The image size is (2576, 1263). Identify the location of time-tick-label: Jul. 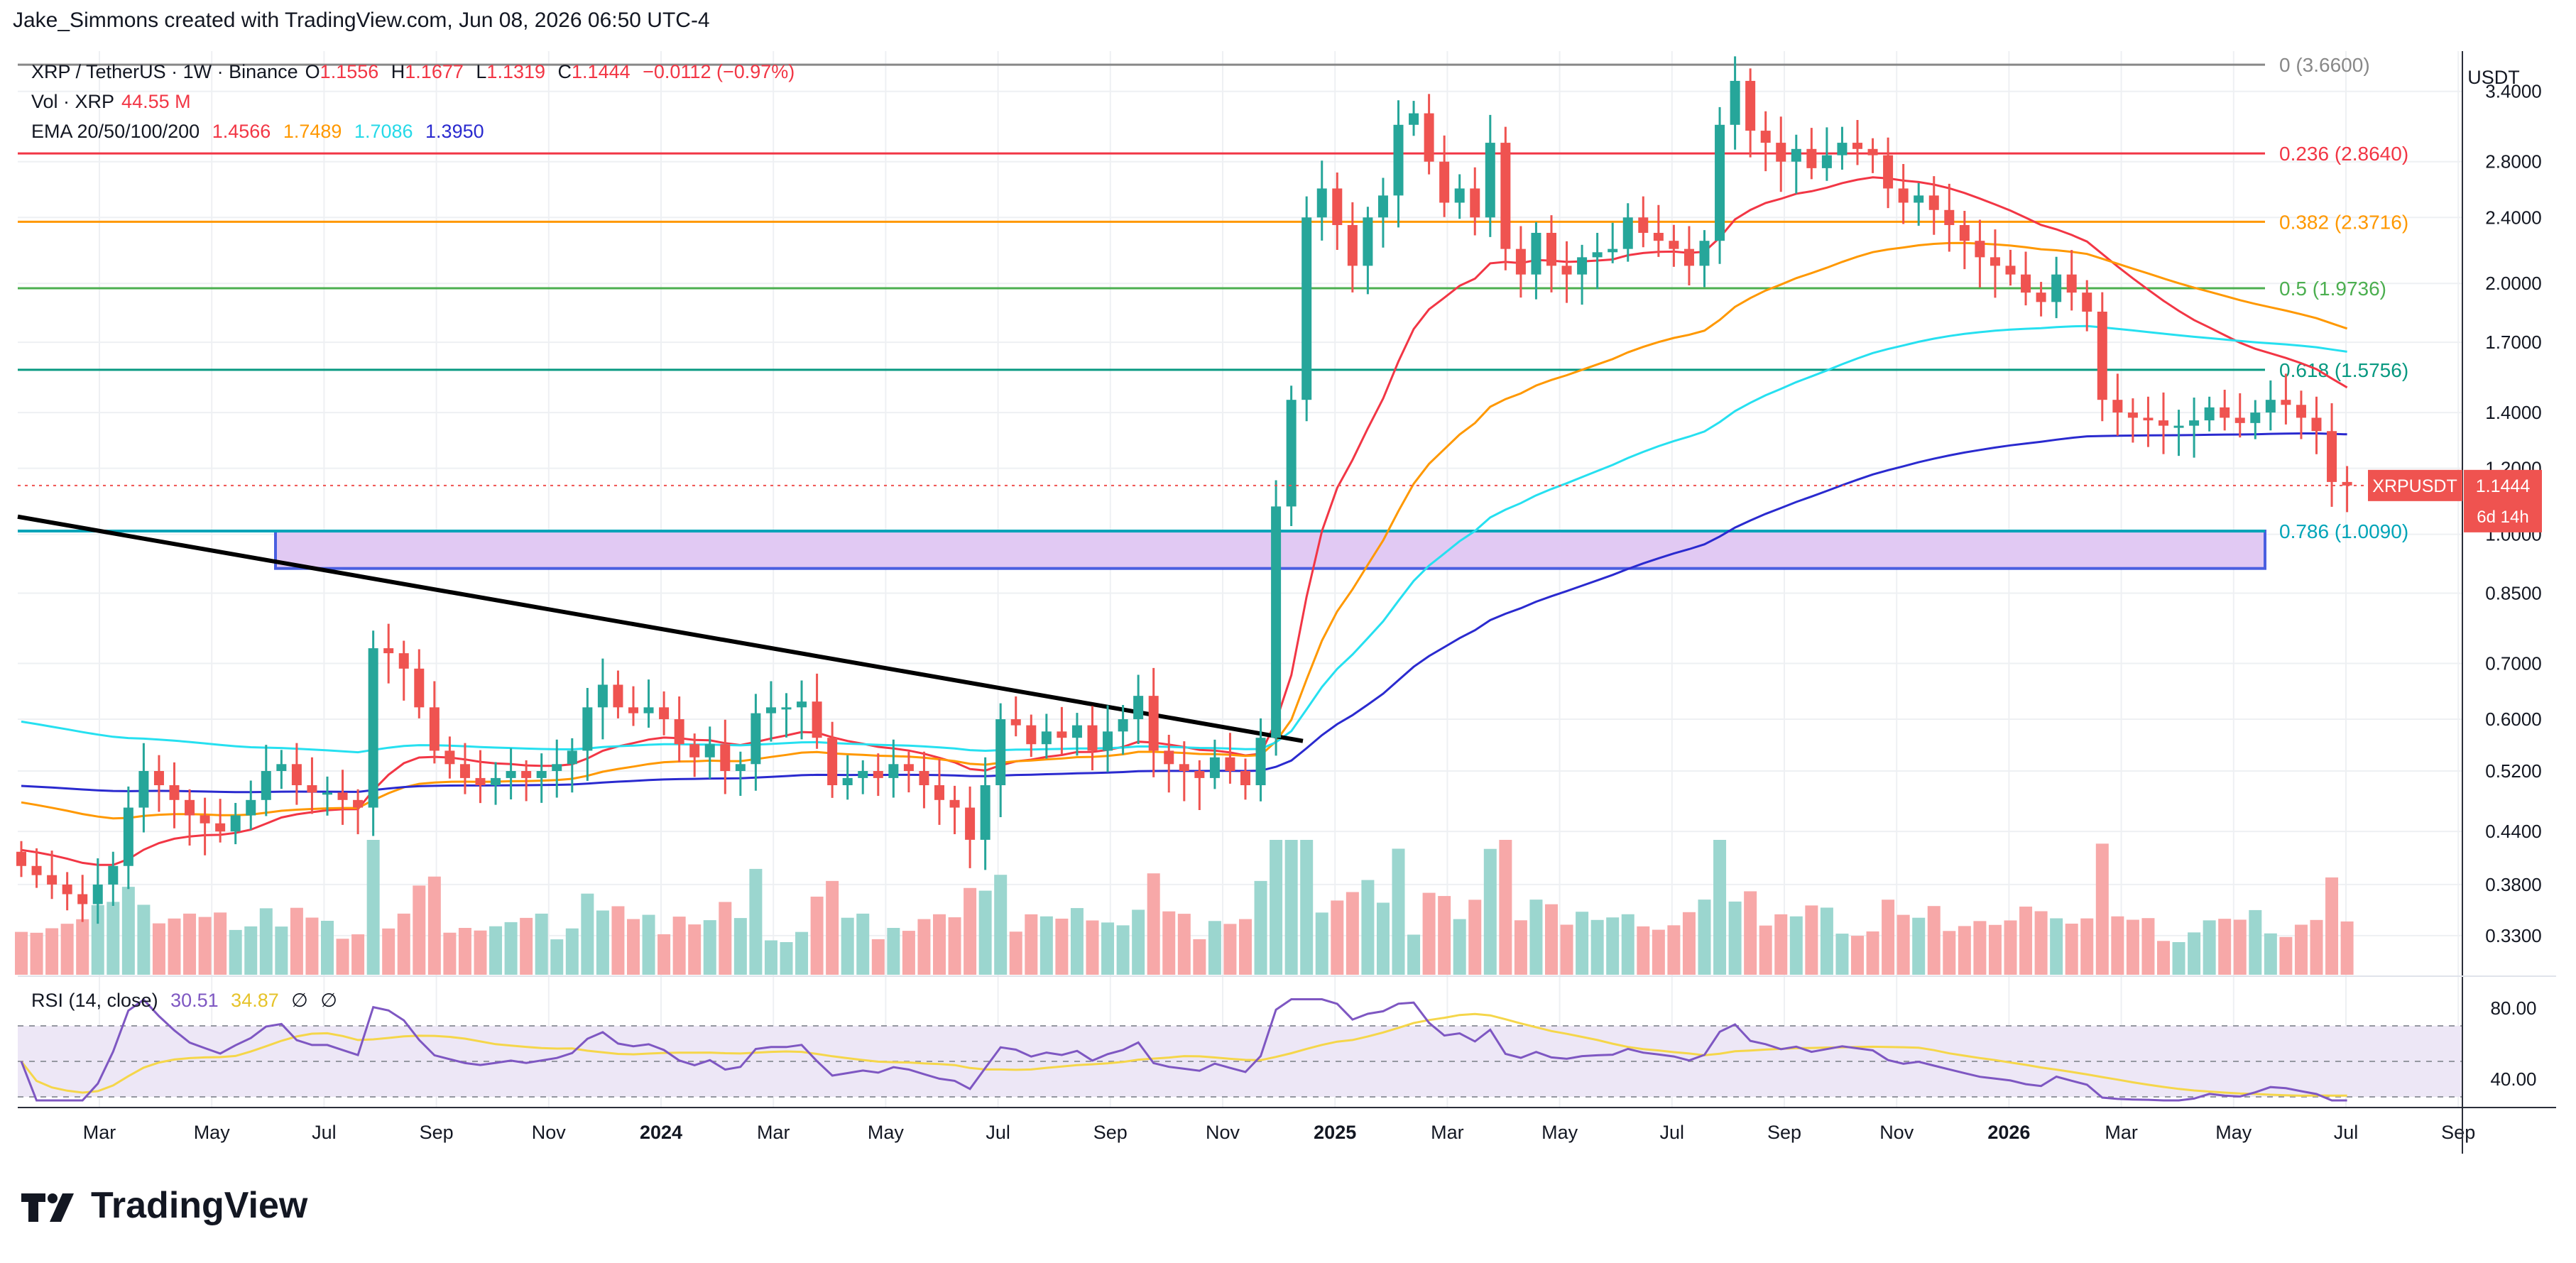
(1672, 1132).